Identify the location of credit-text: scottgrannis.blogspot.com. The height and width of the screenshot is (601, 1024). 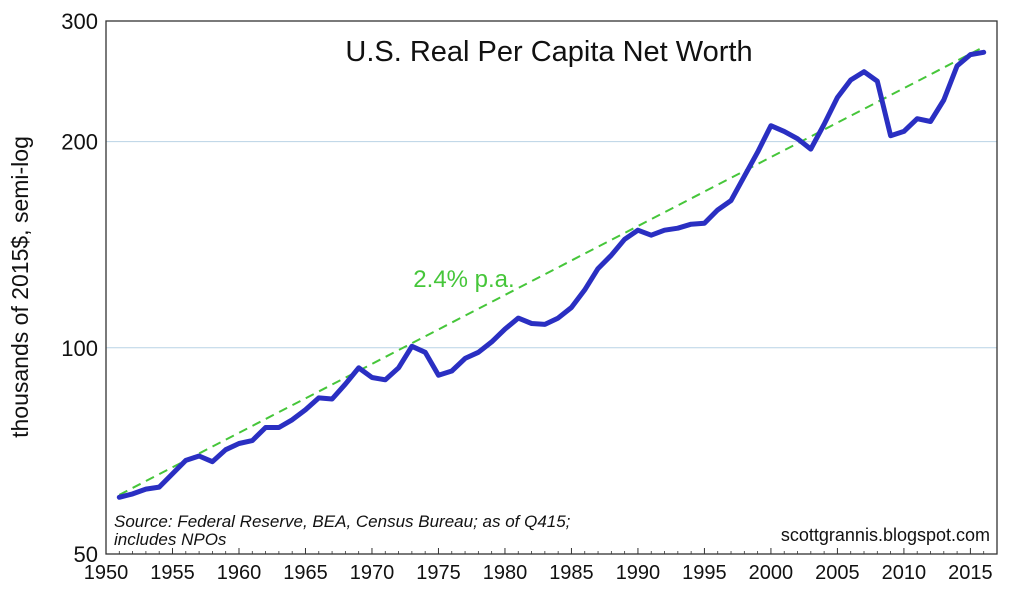
(885, 535).